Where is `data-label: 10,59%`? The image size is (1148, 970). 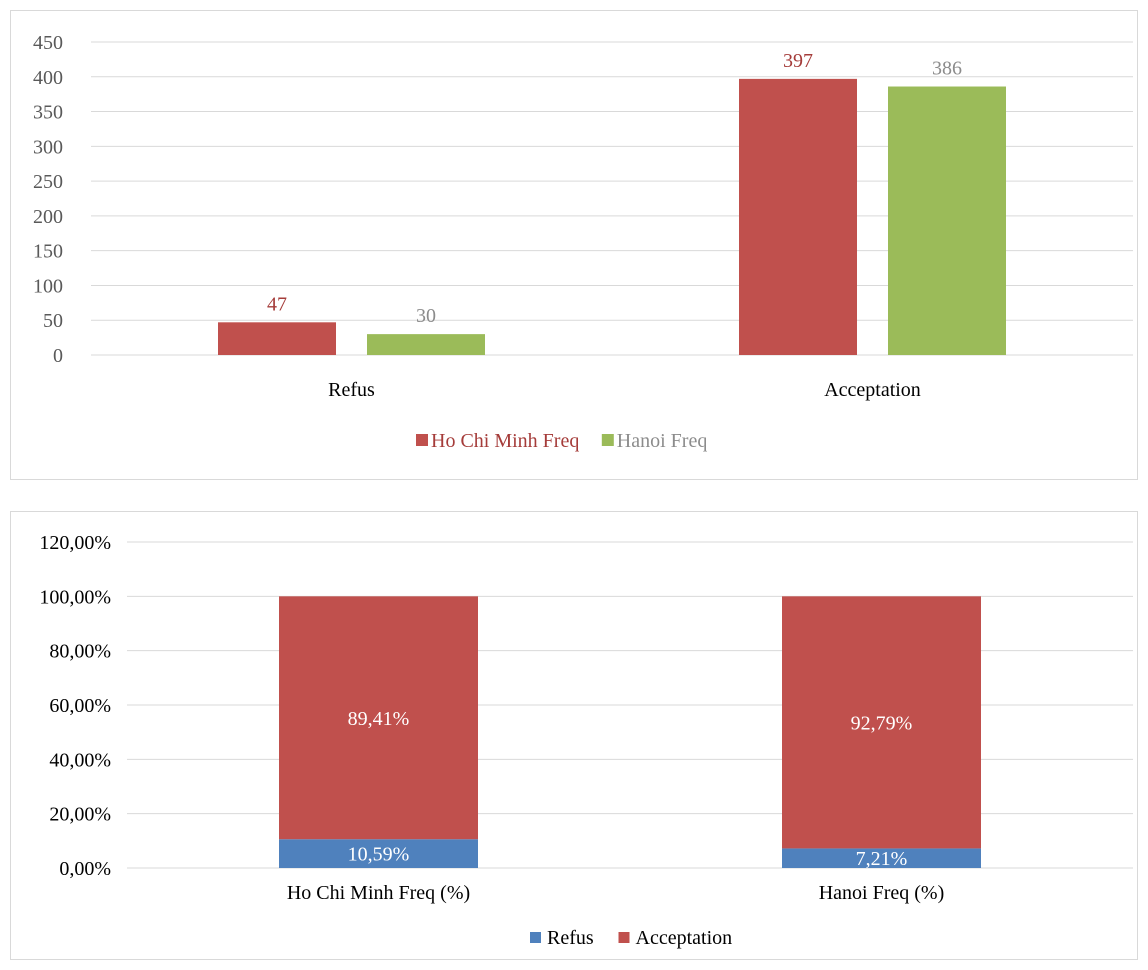 data-label: 10,59% is located at coordinates (379, 855).